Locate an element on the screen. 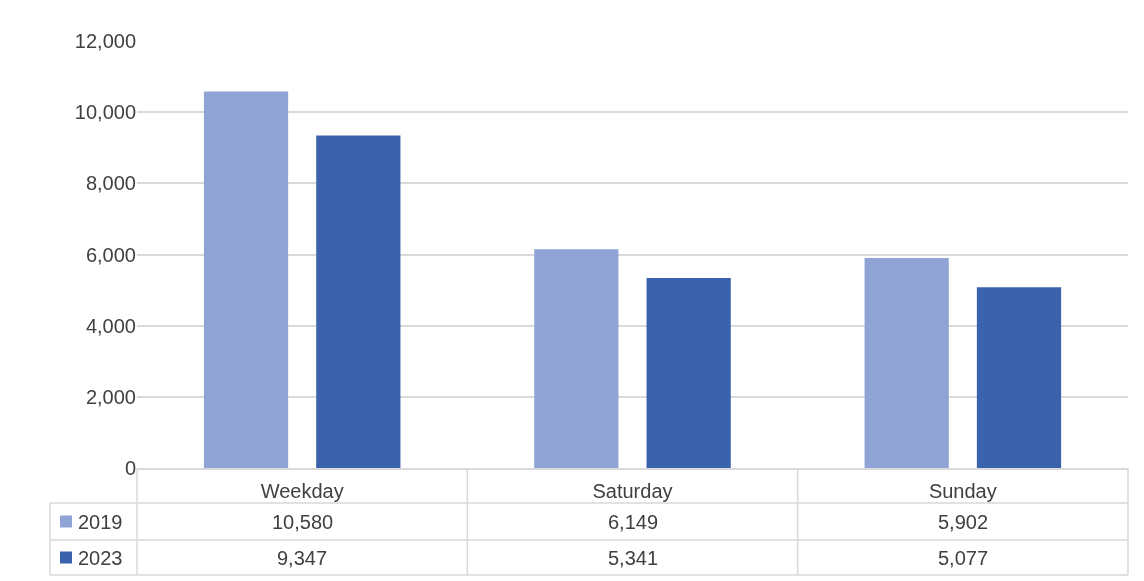 The width and height of the screenshot is (1144, 581). y-tick-label: 8,000 is located at coordinates (110, 183).